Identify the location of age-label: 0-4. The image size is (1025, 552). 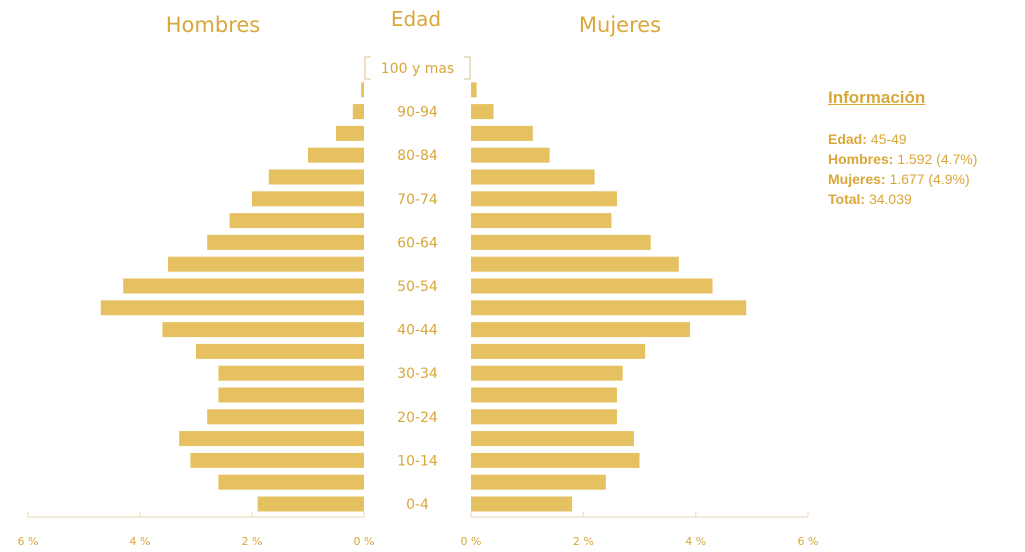
(417, 505).